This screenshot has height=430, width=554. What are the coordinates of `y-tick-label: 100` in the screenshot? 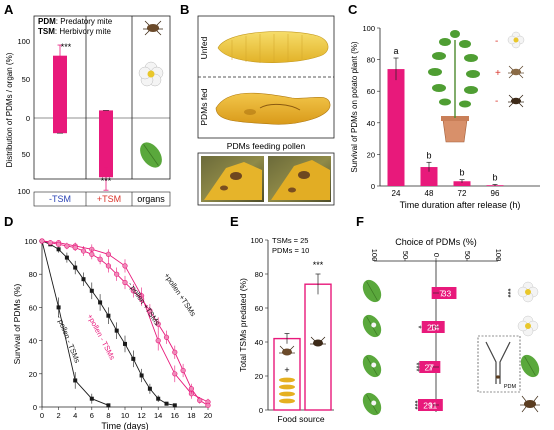 It's located at (30, 241).